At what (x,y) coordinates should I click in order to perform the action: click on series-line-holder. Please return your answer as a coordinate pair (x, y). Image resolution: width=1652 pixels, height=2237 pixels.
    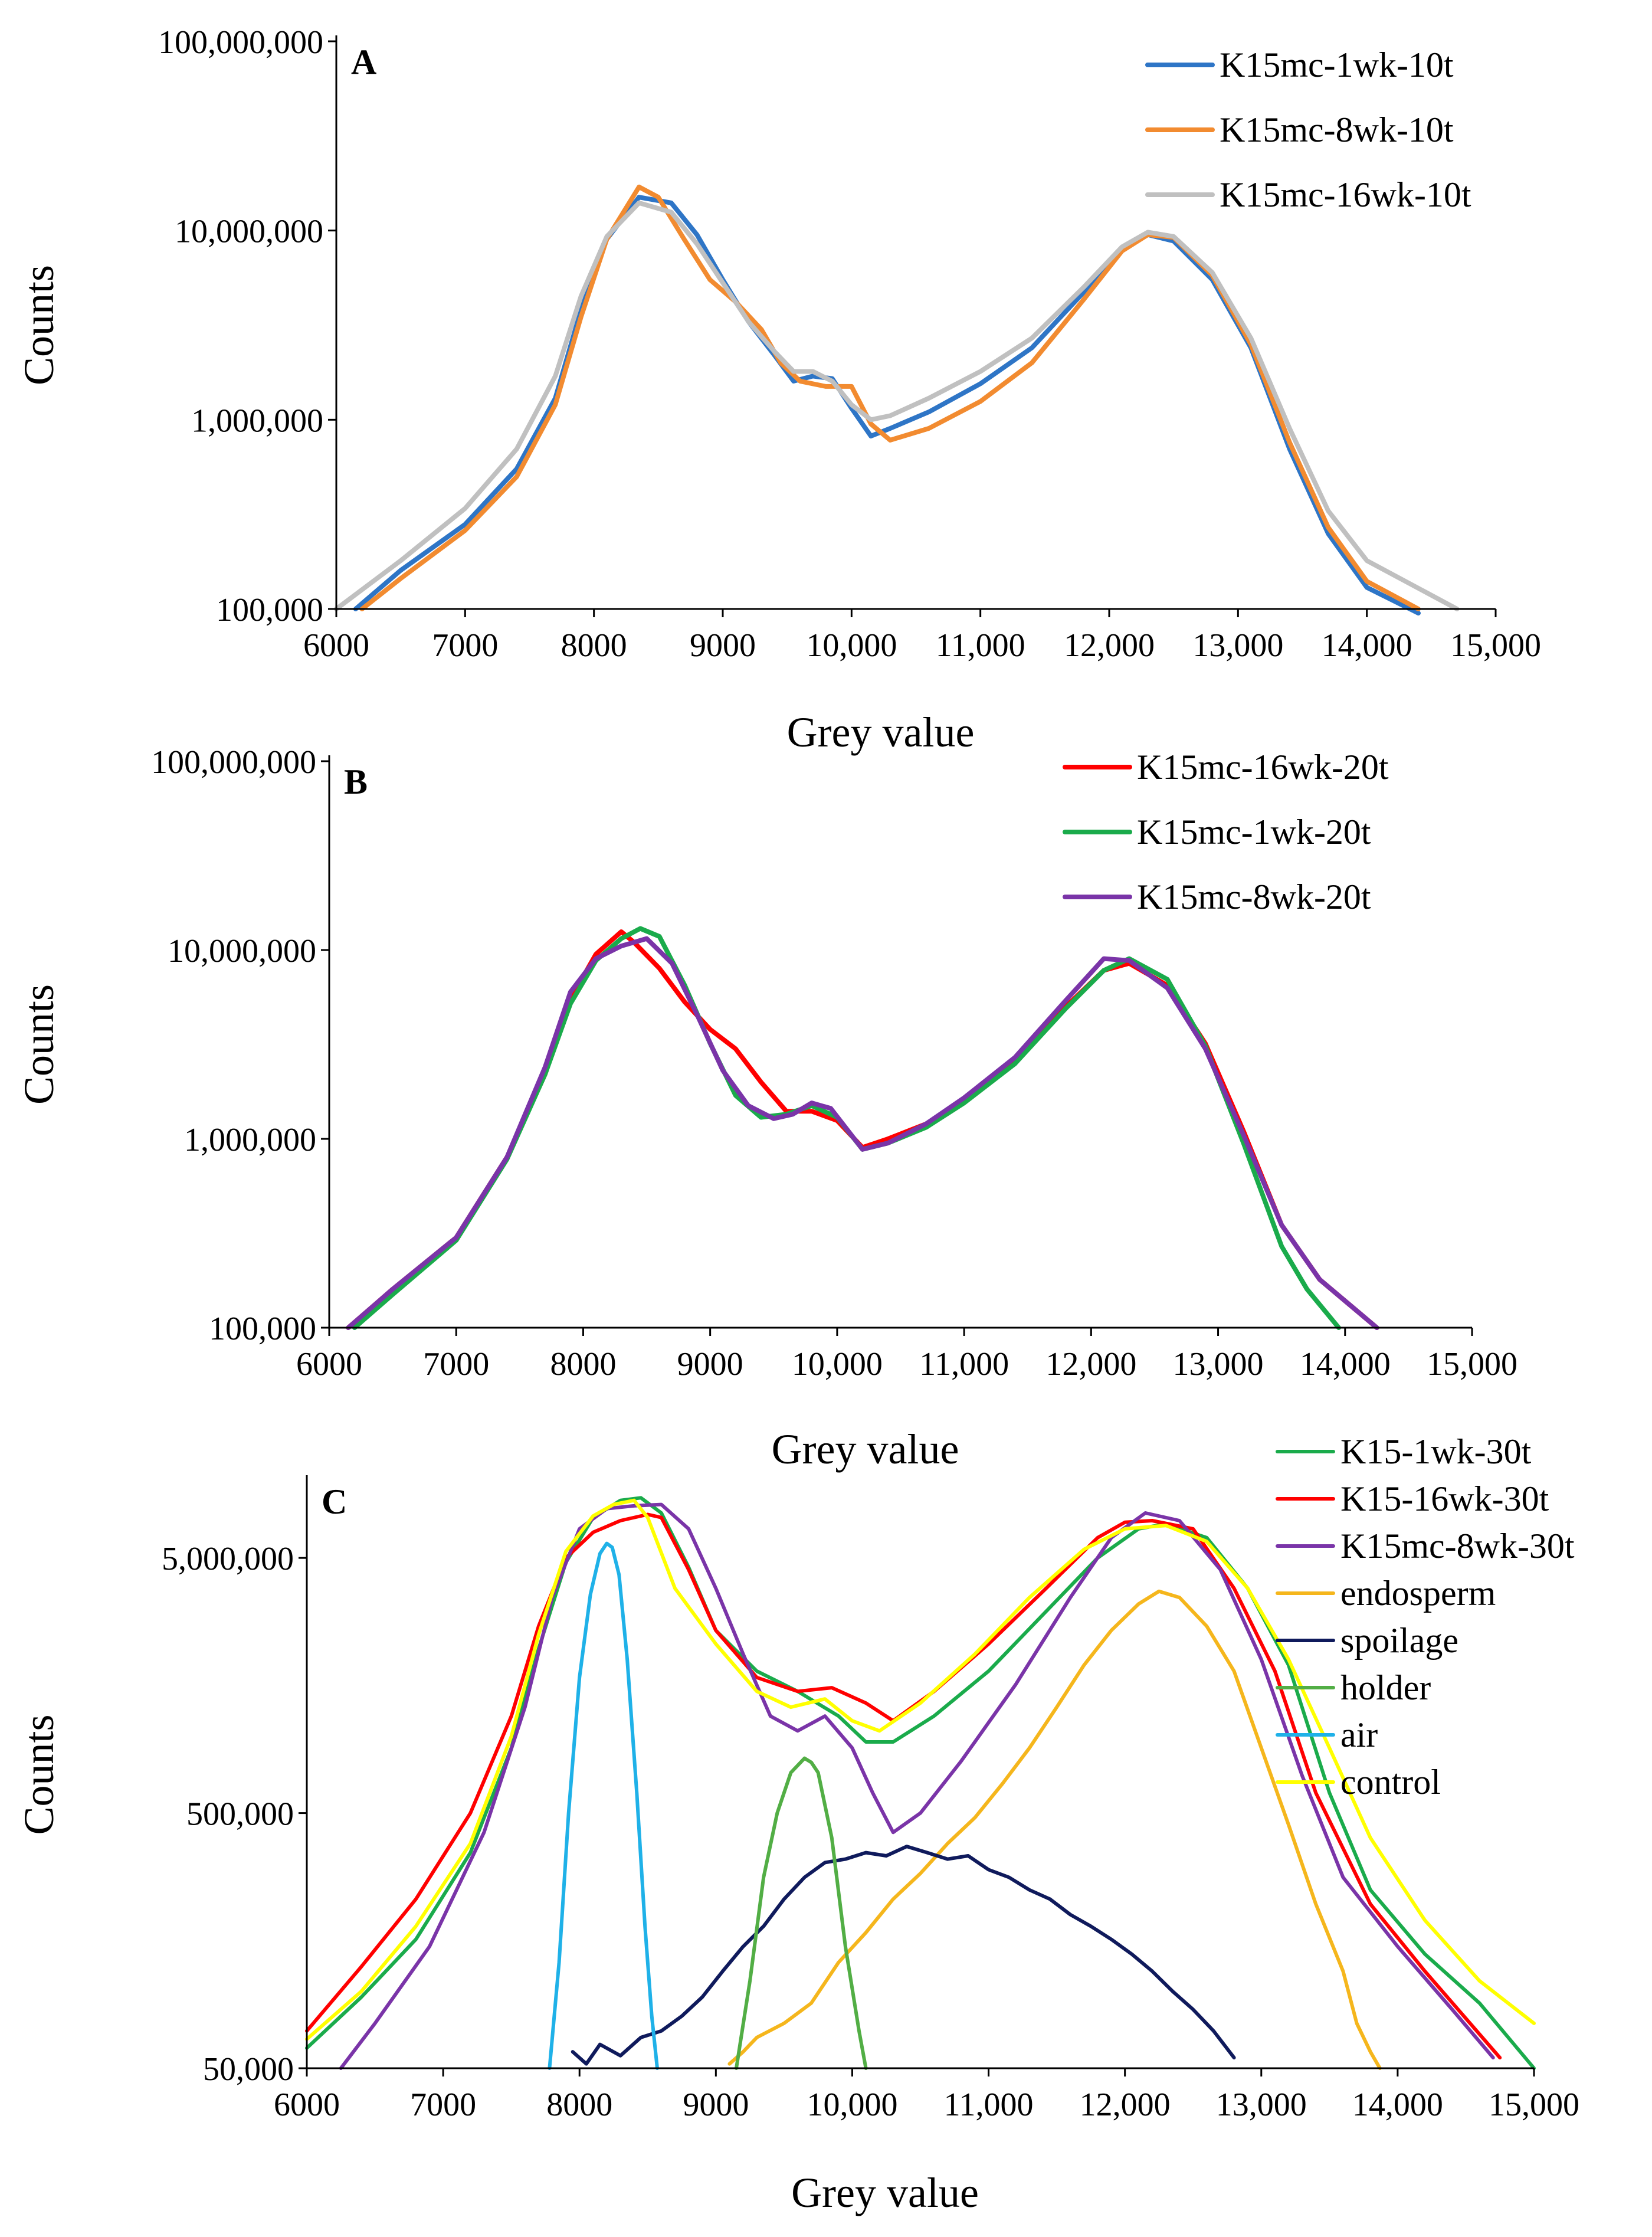
    Looking at the image, I should click on (801, 1913).